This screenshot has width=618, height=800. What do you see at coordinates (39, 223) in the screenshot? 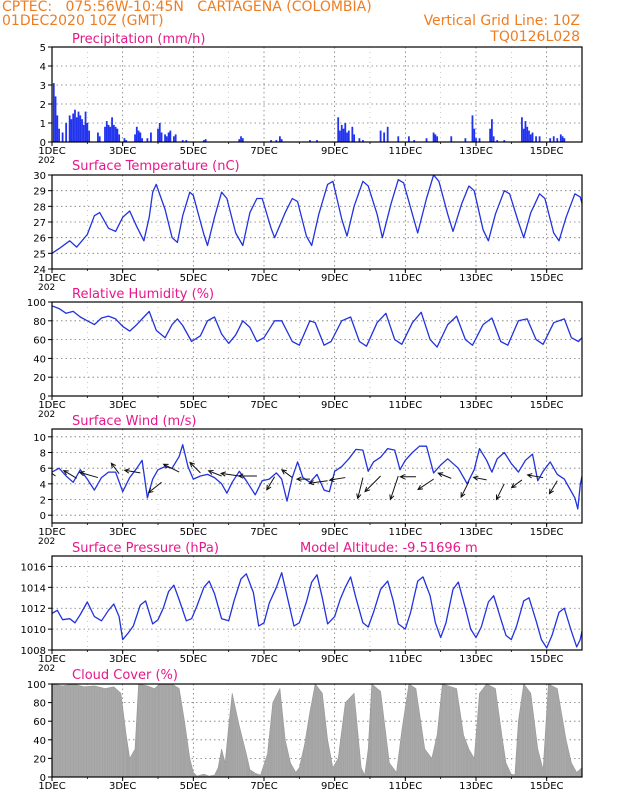
I see `temperature-ytick-label: 27` at bounding box center [39, 223].